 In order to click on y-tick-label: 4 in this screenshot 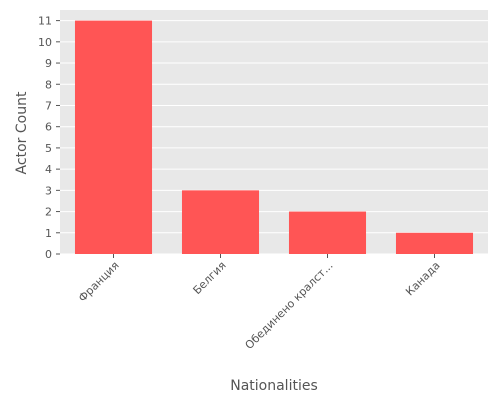, I will do `click(48, 169)`.